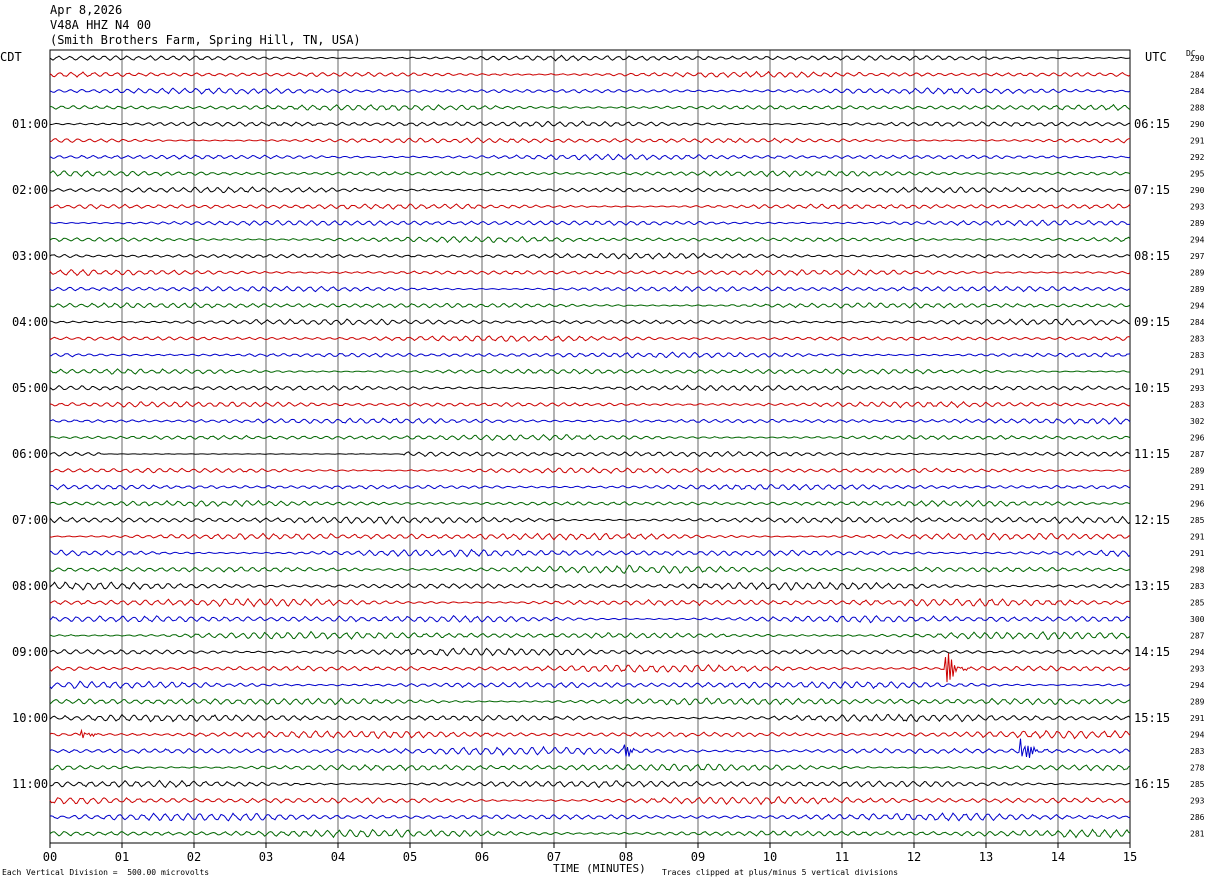 This screenshot has width=1210, height=886. What do you see at coordinates (1152, 586) in the screenshot?
I see `right-hour-label: 13:15` at bounding box center [1152, 586].